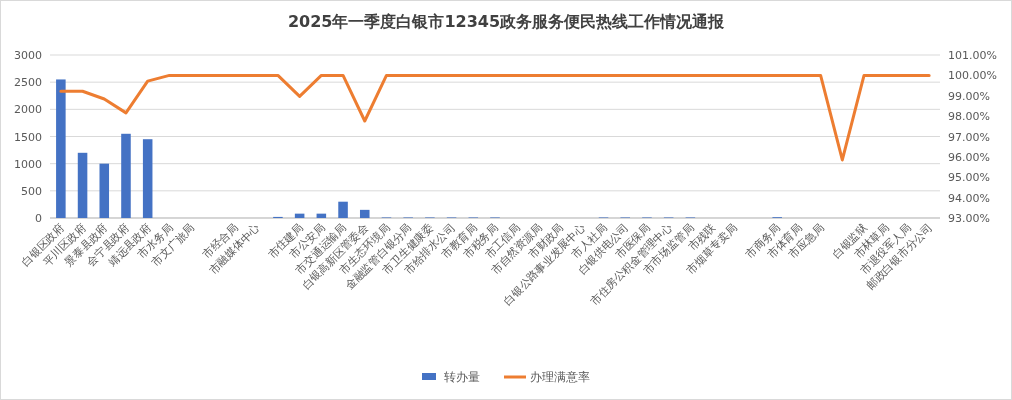 The image size is (1012, 400). I want to click on y2-tick-label: 95.00%, so click(969, 178).